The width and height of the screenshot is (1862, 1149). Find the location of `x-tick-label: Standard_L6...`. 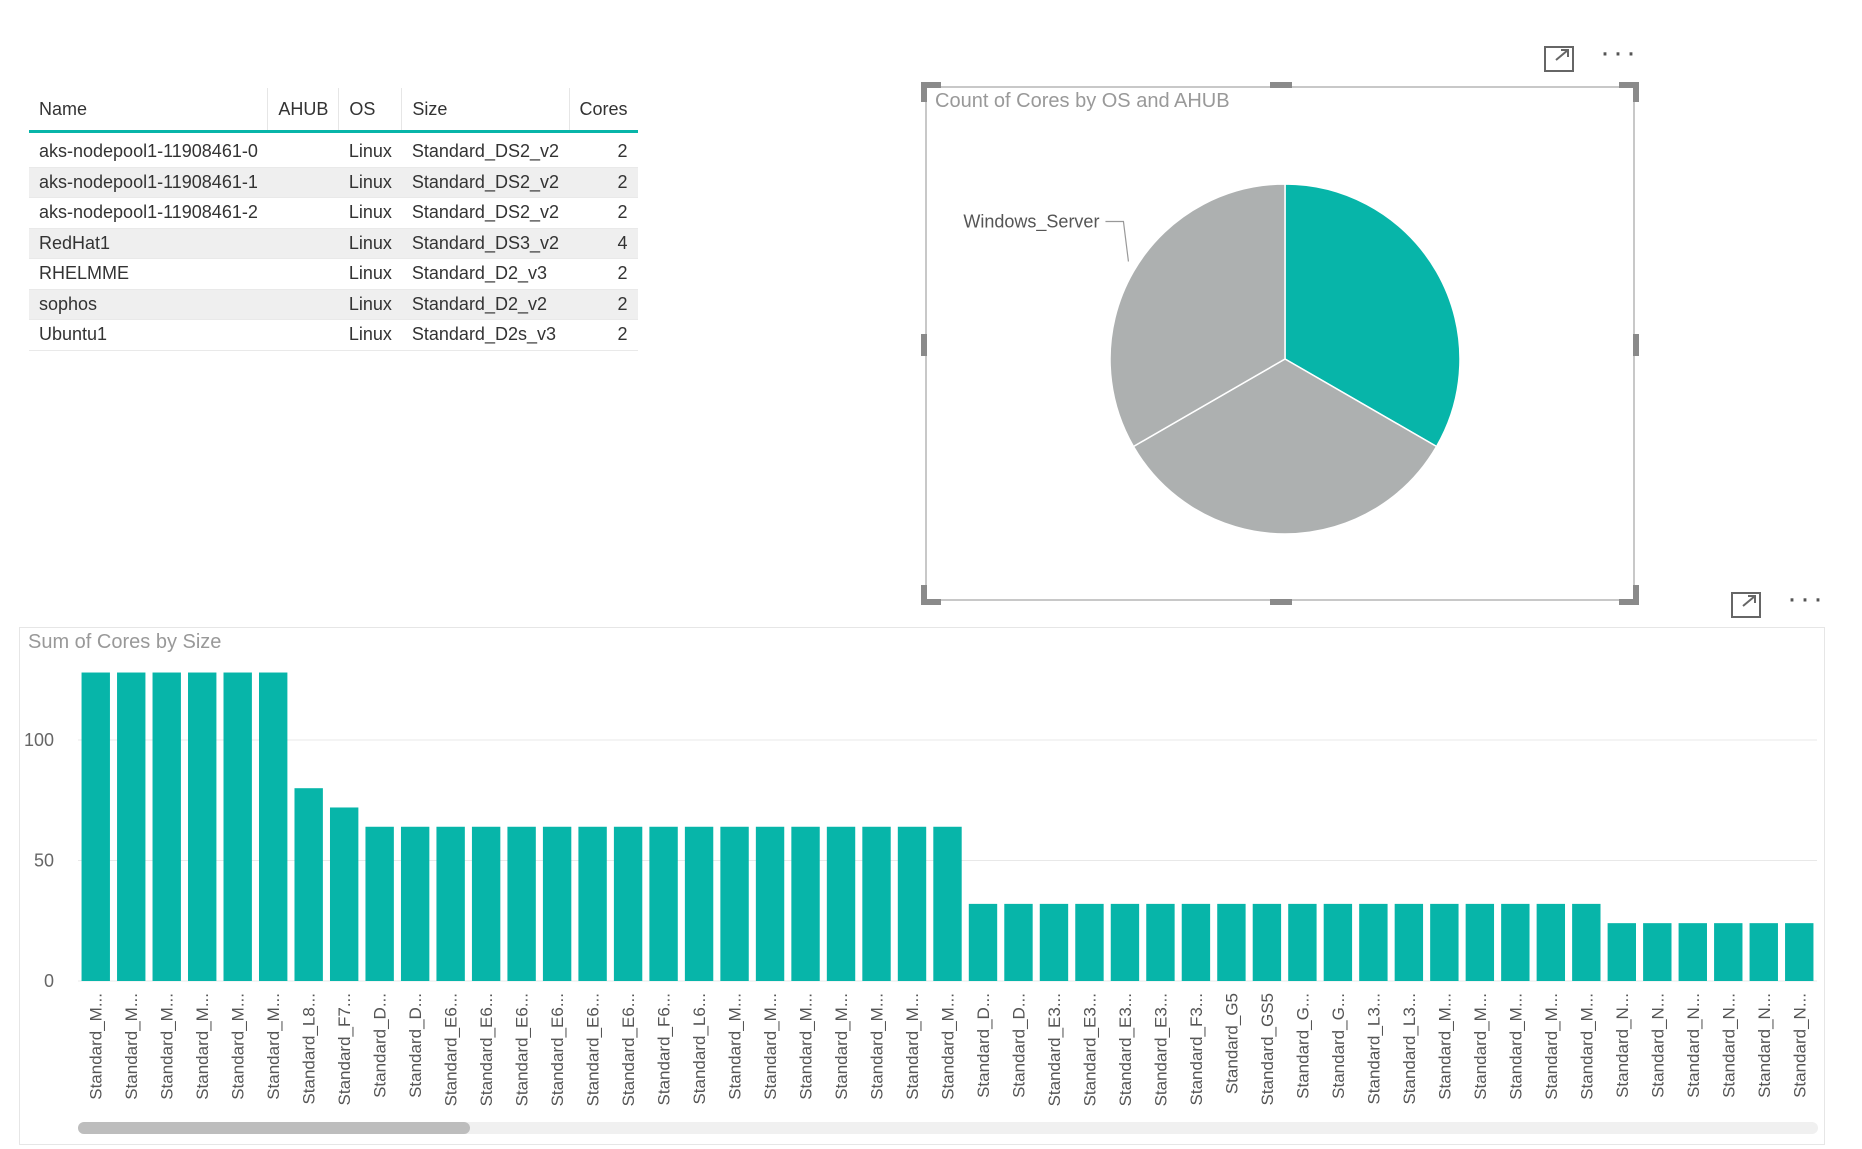

x-tick-label: Standard_L6... is located at coordinates (699, 1049).